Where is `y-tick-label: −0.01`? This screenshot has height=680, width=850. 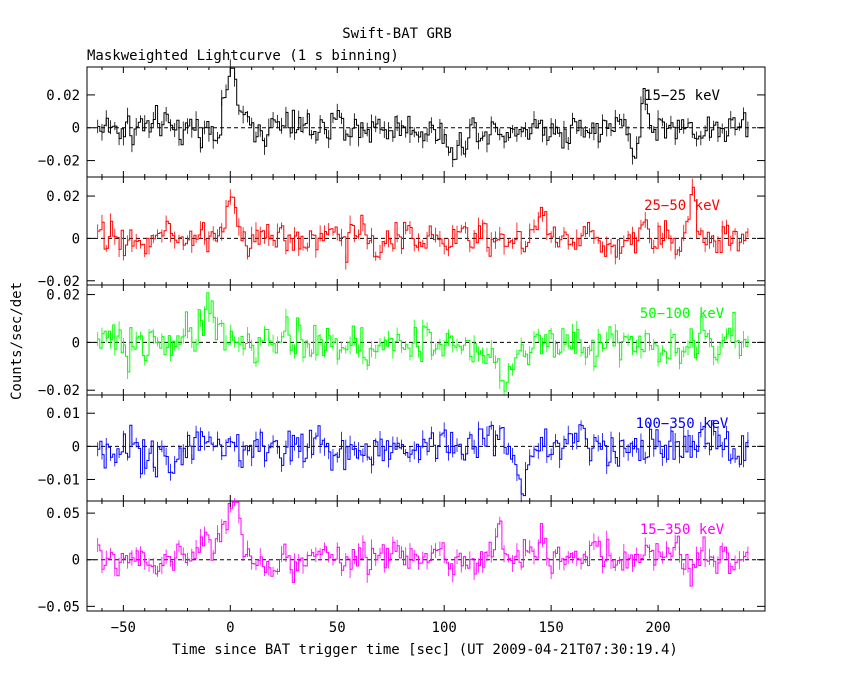 y-tick-label: −0.01 is located at coordinates (59, 480).